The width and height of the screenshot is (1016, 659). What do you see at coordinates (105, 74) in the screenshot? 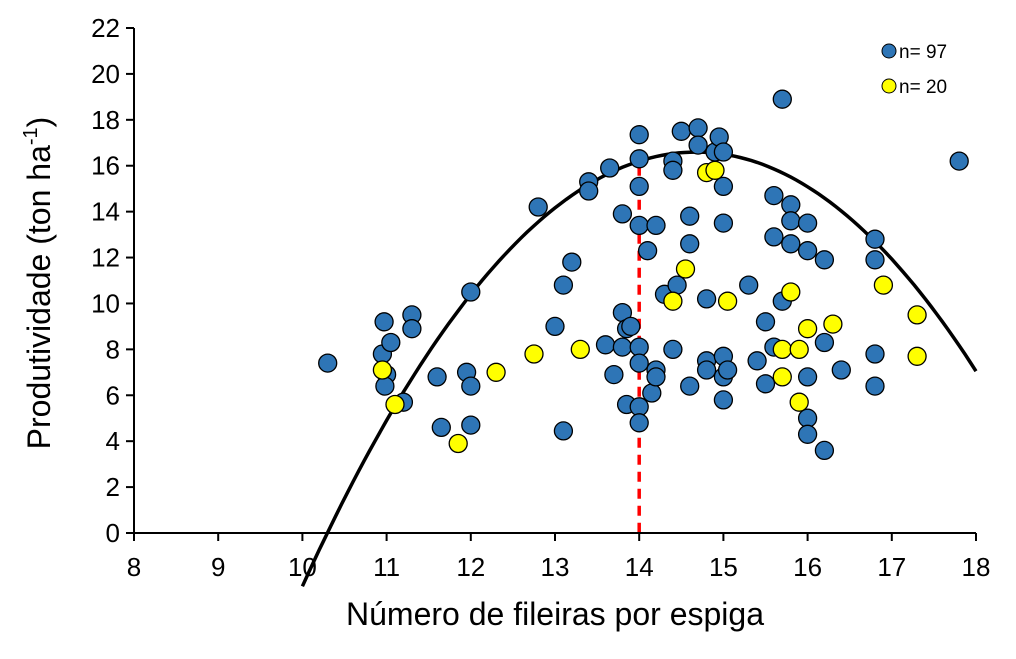
I see `y-tick-label: 20` at bounding box center [105, 74].